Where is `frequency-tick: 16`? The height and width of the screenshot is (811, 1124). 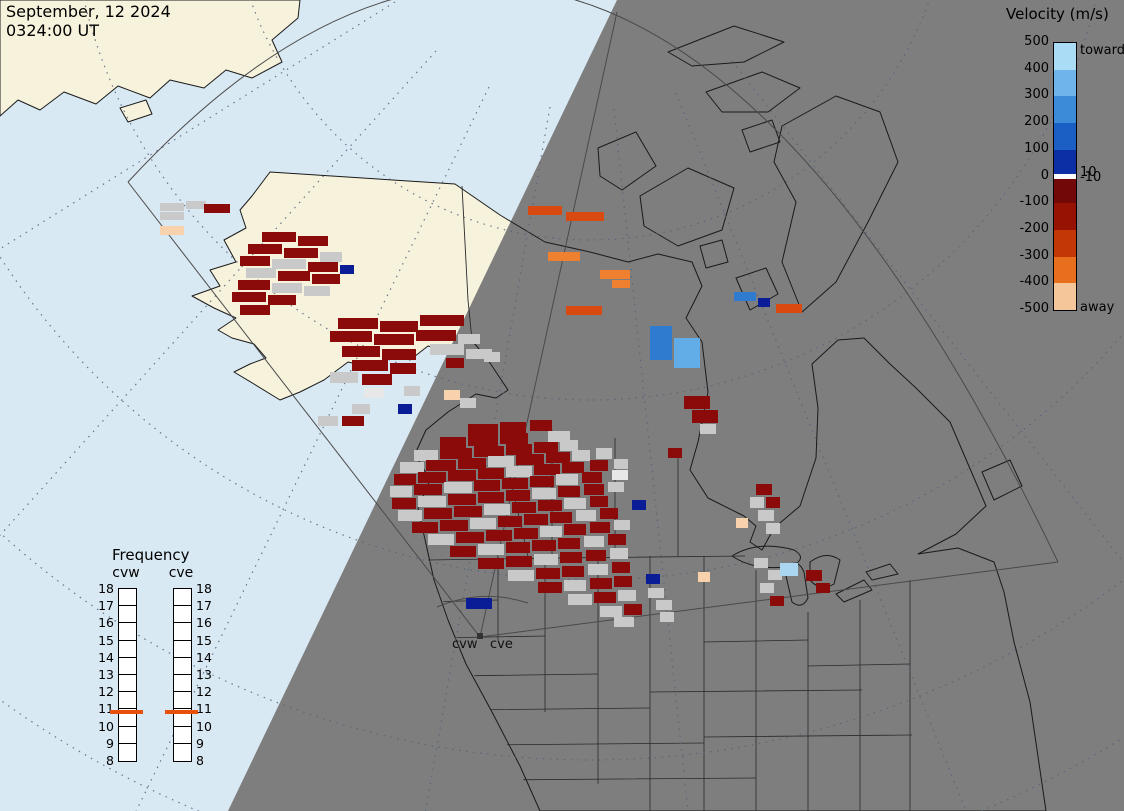
frequency-tick: 16 is located at coordinates (204, 623).